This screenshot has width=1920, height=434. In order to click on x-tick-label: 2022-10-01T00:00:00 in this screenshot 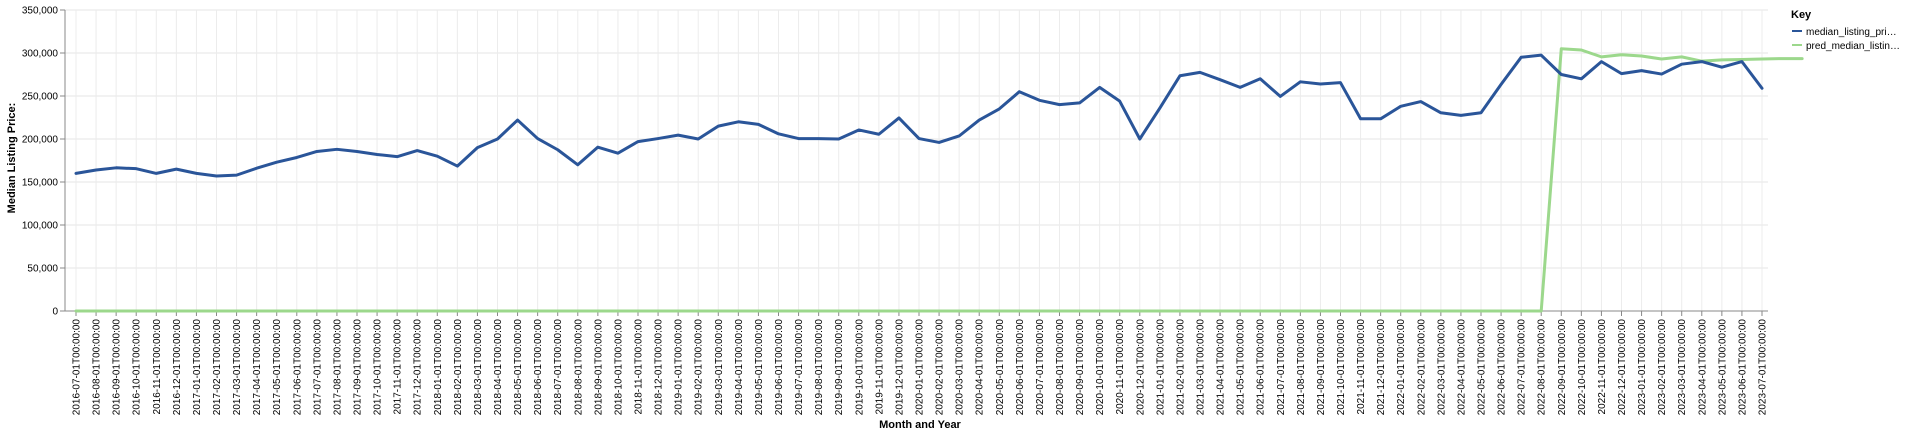, I will do `click(1582, 367)`.